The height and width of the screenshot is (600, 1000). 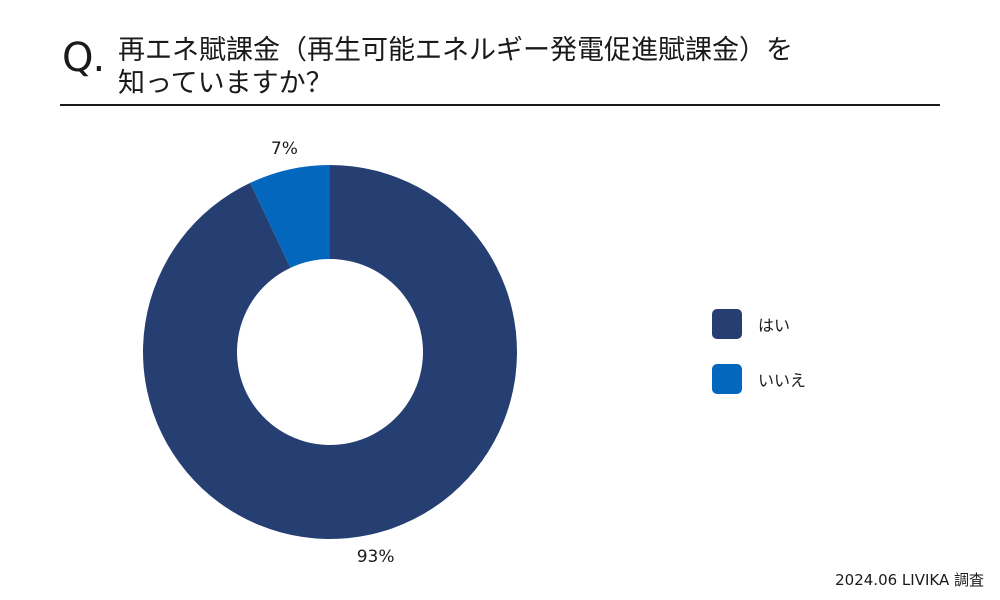 What do you see at coordinates (83, 58) in the screenshot?
I see `question-mark: Q.` at bounding box center [83, 58].